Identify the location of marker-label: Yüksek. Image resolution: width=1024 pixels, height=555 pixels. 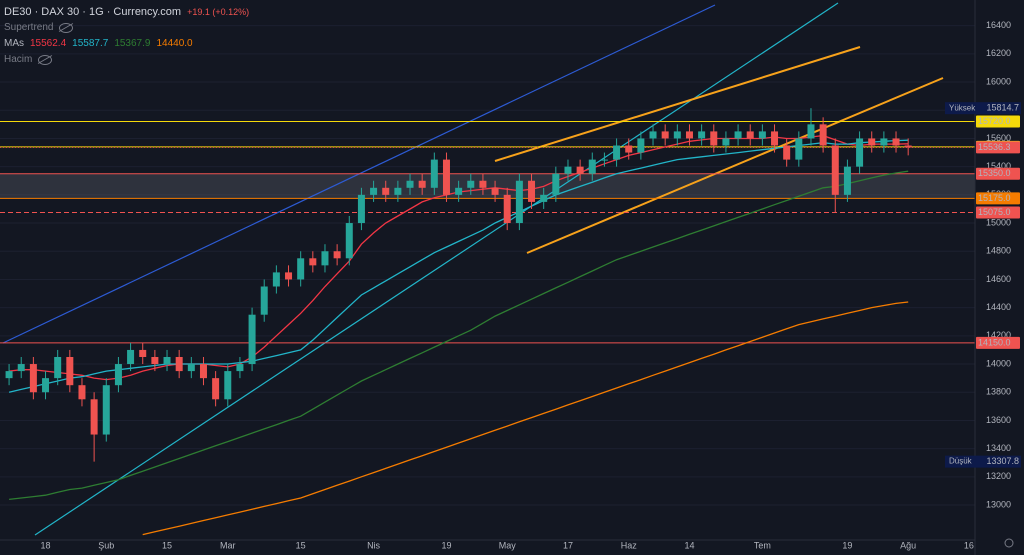
(962, 107).